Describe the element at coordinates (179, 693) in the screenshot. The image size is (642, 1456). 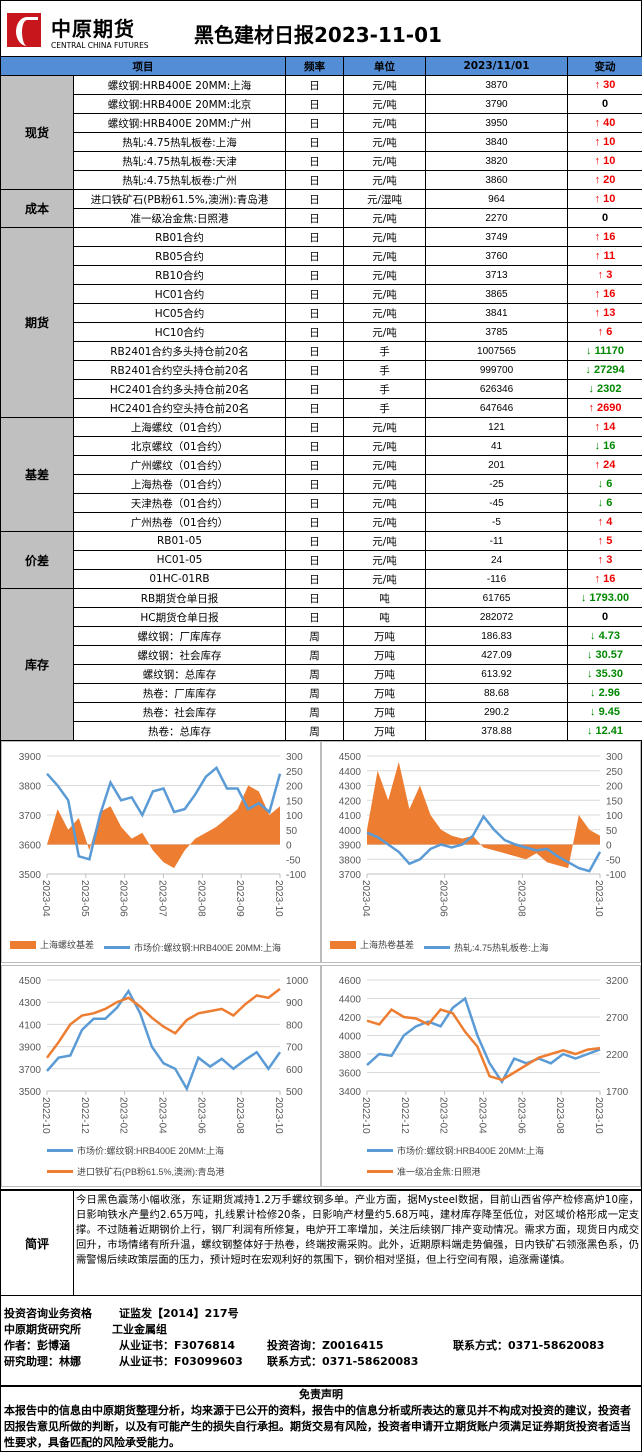
I see `item-cell: 热卷：厂库库存` at that location.